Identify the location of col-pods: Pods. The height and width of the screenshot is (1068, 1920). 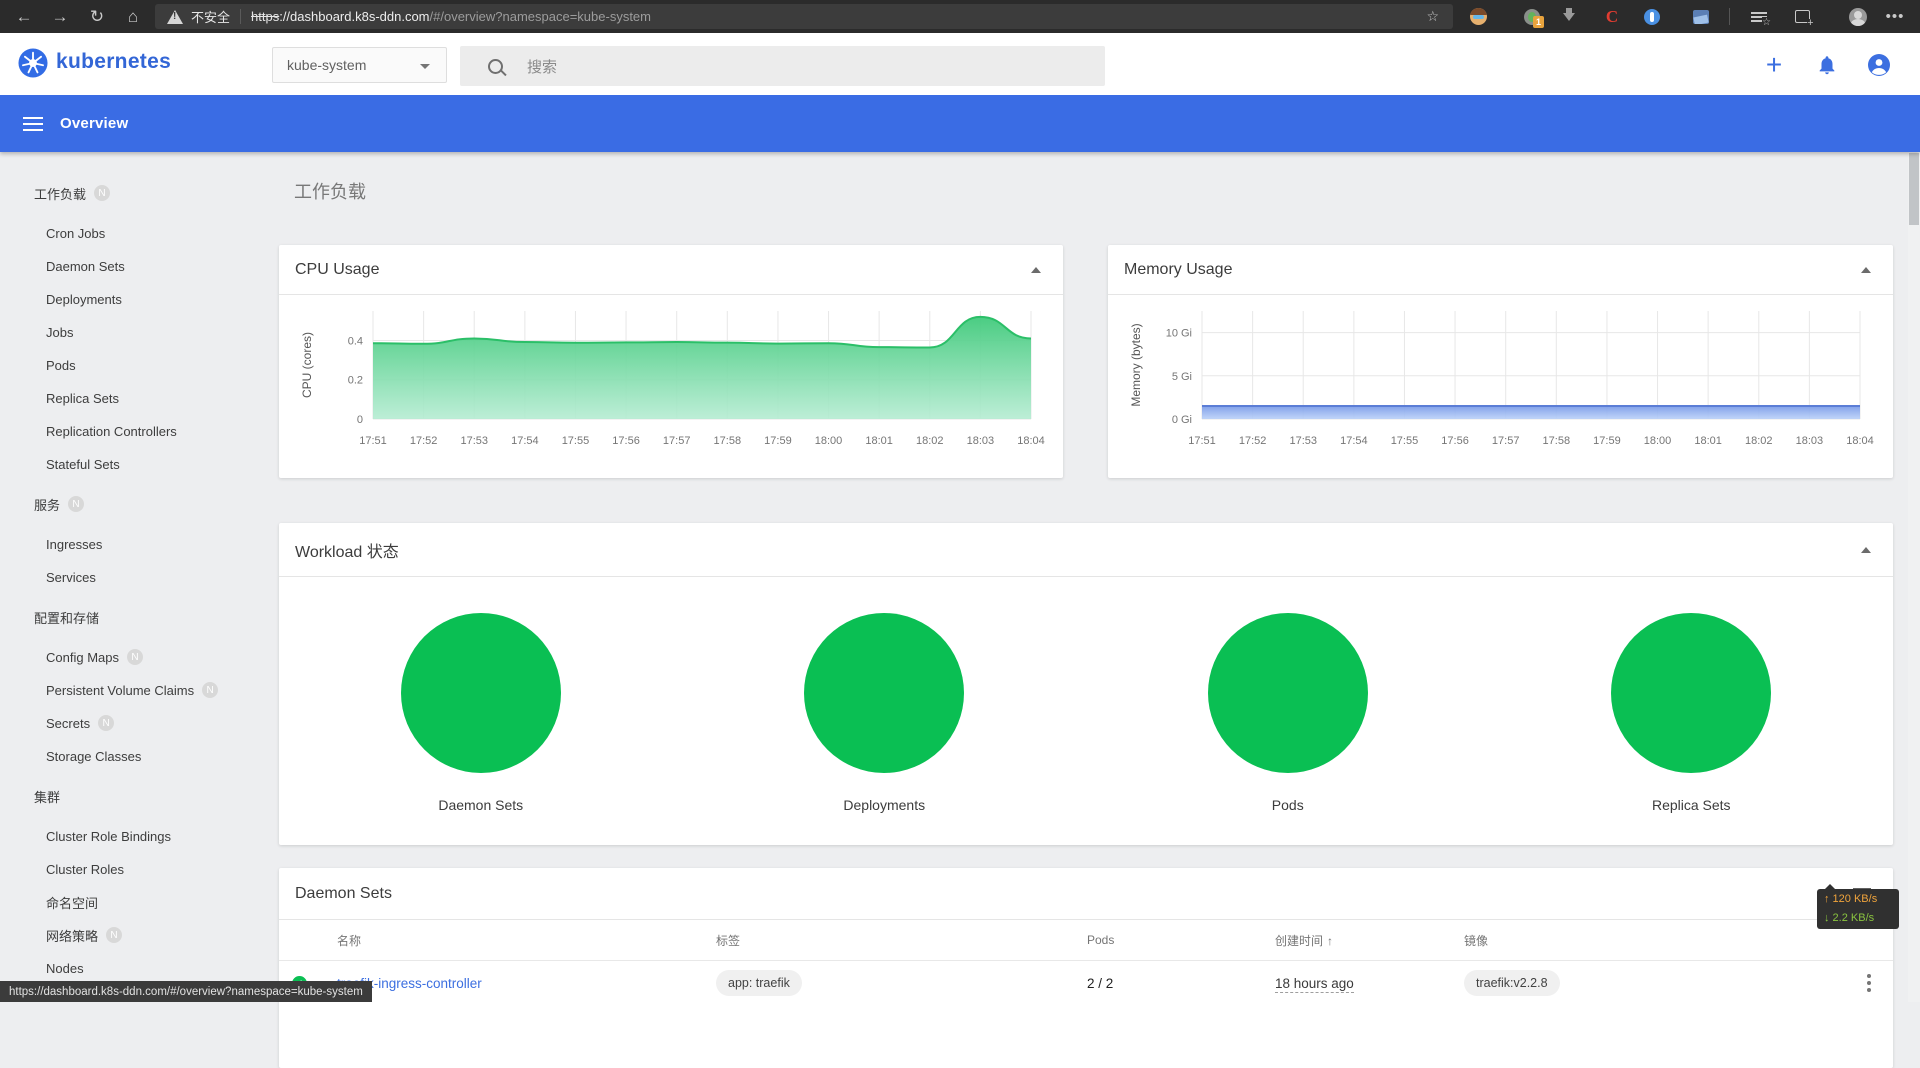
(1101, 940).